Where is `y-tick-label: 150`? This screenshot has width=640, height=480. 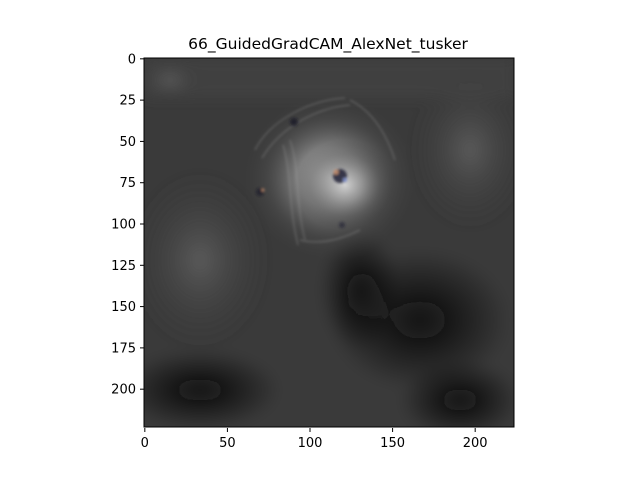
y-tick-label: 150 is located at coordinates (123, 307).